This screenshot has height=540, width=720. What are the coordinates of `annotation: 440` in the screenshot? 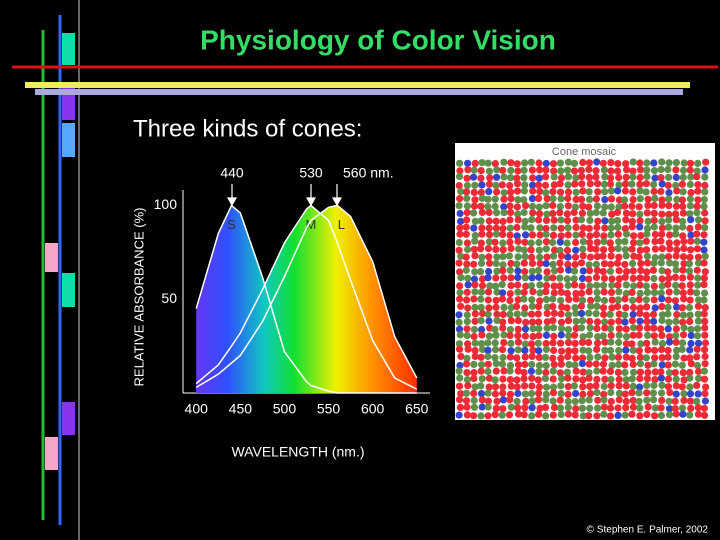 It's located at (232, 173).